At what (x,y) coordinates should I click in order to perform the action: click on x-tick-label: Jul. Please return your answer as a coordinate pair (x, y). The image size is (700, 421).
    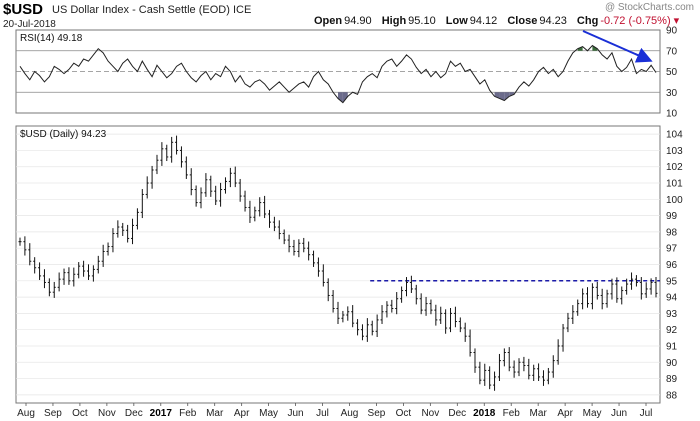
    Looking at the image, I should click on (322, 413).